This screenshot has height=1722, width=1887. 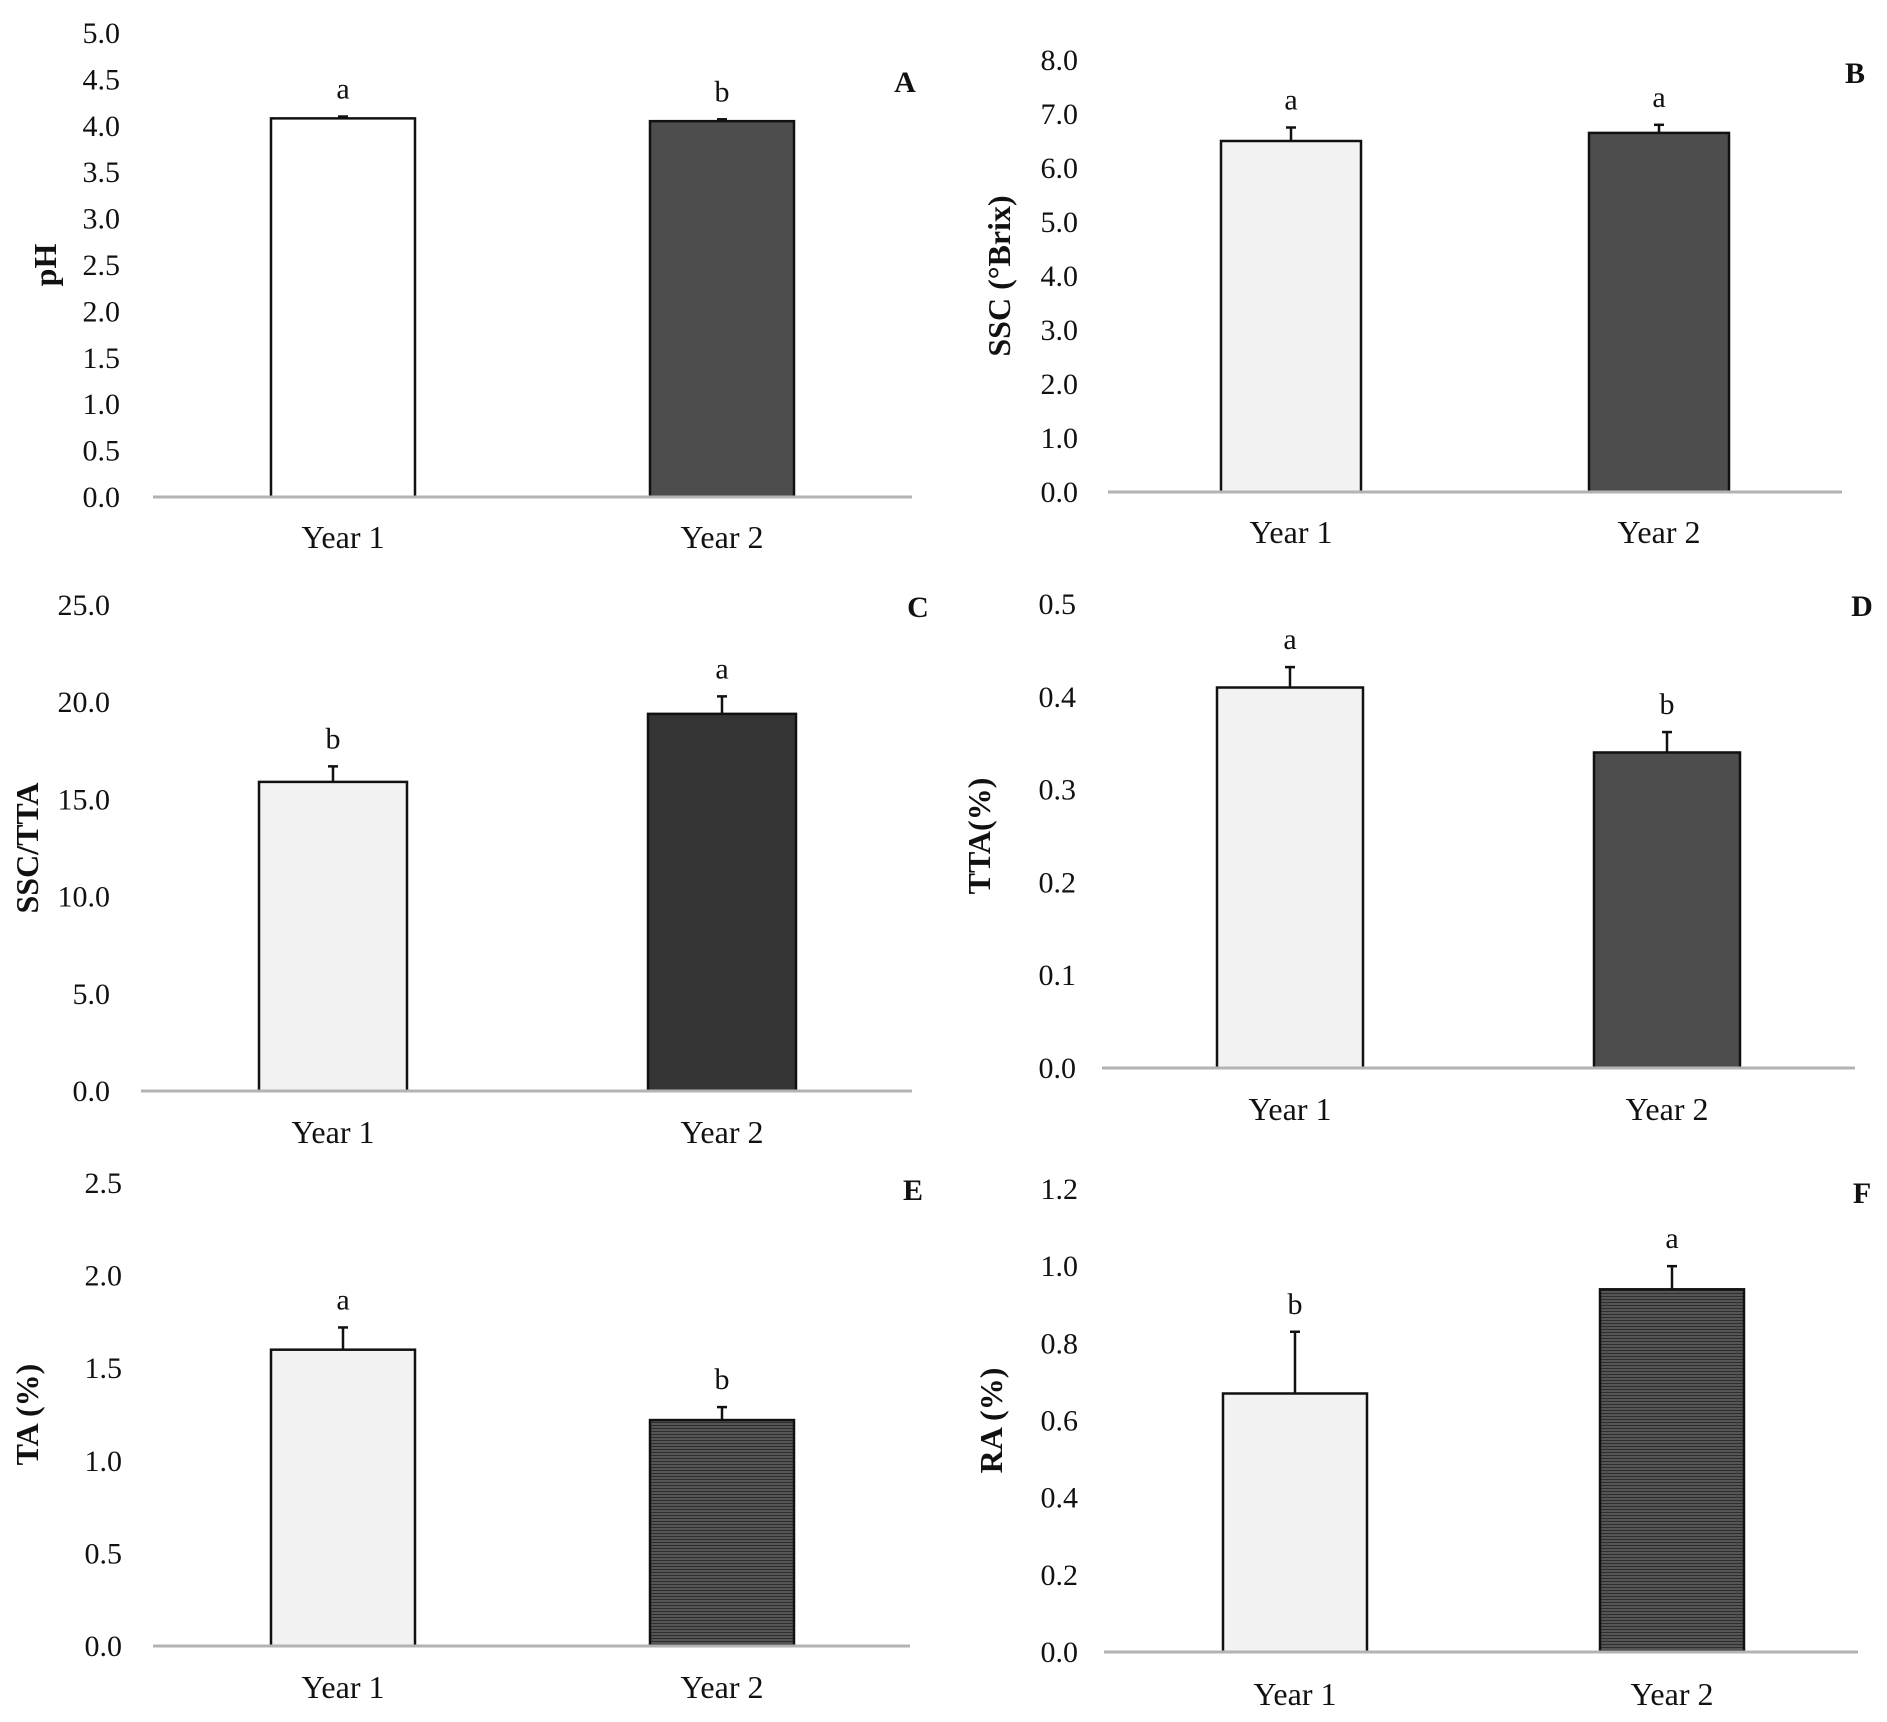 What do you see at coordinates (1060, 1189) in the screenshot?
I see `y-tick-label: 1.2` at bounding box center [1060, 1189].